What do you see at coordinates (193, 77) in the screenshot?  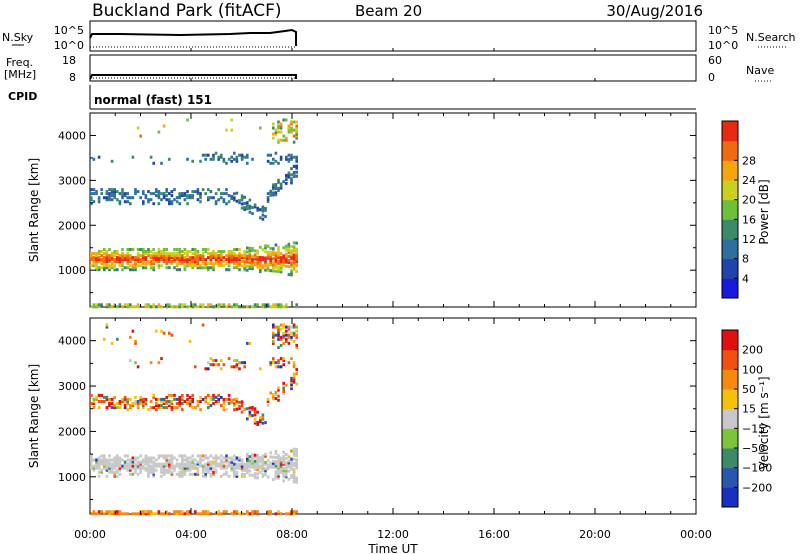 I see `freq-trace` at bounding box center [193, 77].